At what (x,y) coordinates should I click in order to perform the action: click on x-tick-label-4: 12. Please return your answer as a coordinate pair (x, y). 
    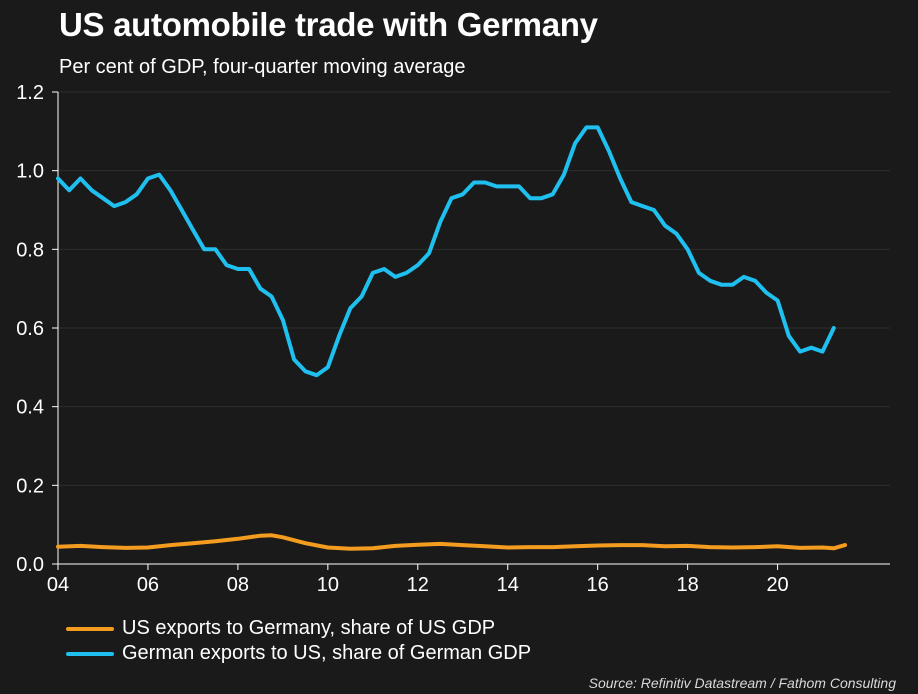
    Looking at the image, I should click on (418, 585).